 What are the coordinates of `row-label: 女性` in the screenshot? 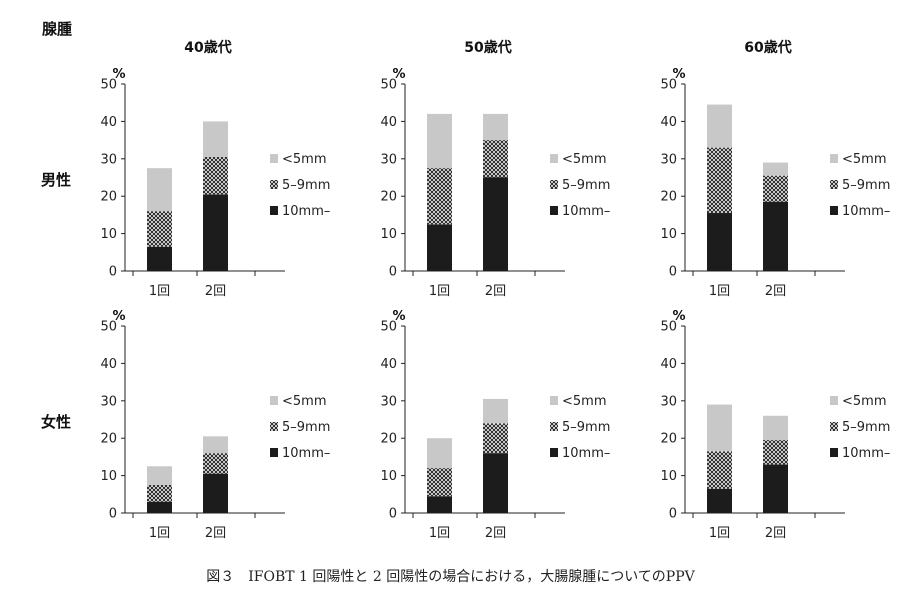 It's located at (56, 422).